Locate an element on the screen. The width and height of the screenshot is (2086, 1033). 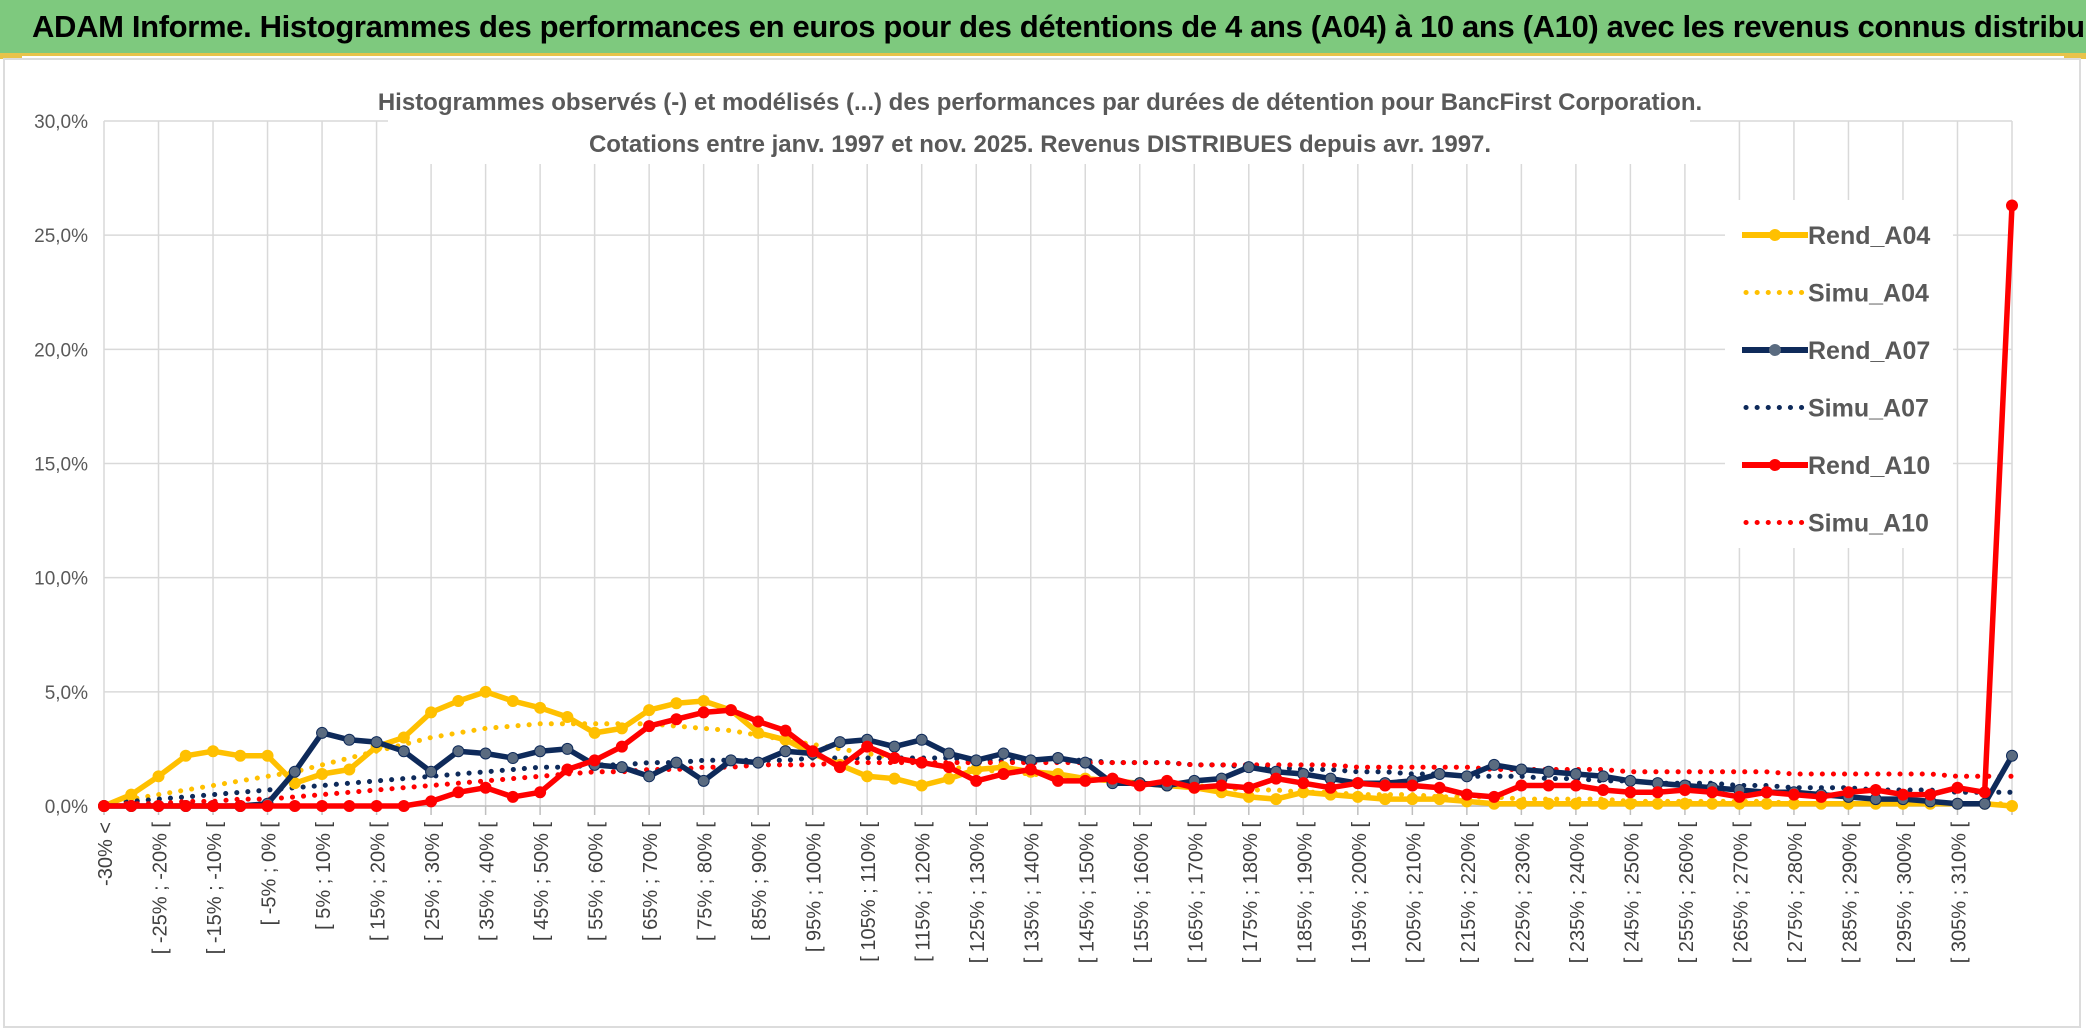
x-tick-label: [ 265% ; 270% [ is located at coordinates (1741, 893).